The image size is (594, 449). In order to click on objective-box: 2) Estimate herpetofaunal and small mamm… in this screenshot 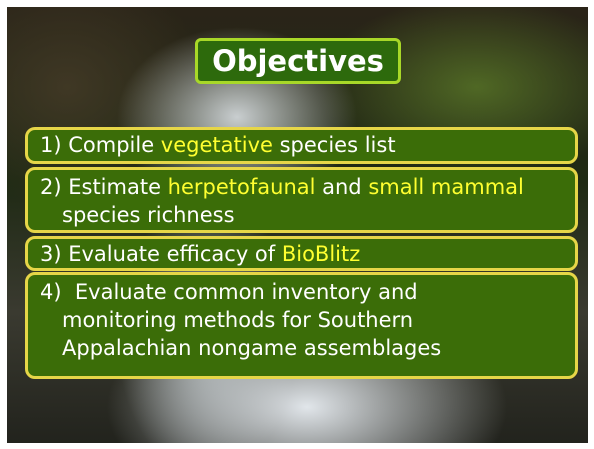, I will do `click(301, 200)`.